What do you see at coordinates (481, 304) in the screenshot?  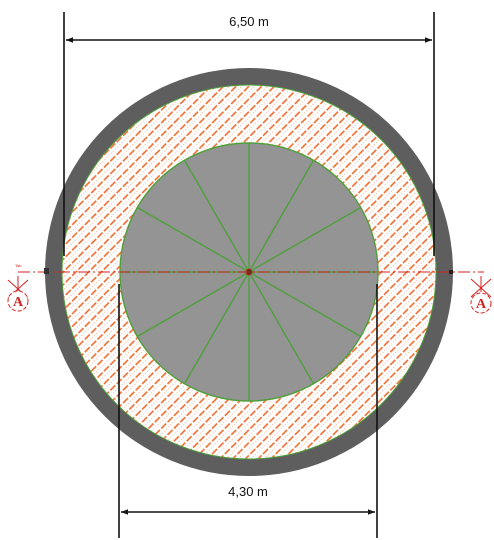 I see `section-tag-right-letter: A` at bounding box center [481, 304].